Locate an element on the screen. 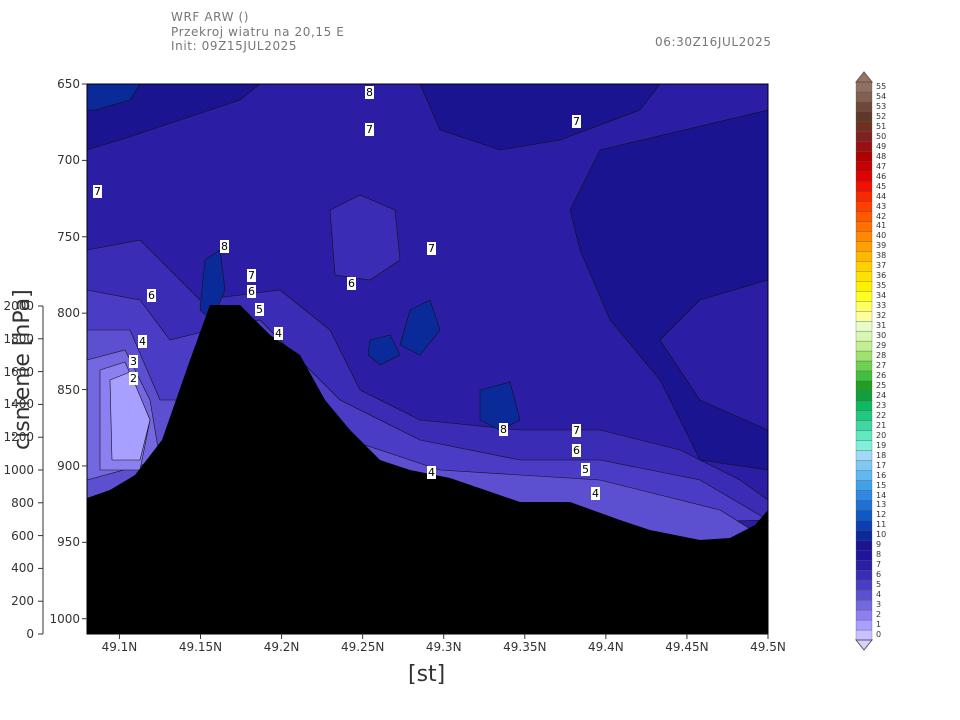 The image size is (960, 720). colorbar-level-label: 37 is located at coordinates (881, 266).